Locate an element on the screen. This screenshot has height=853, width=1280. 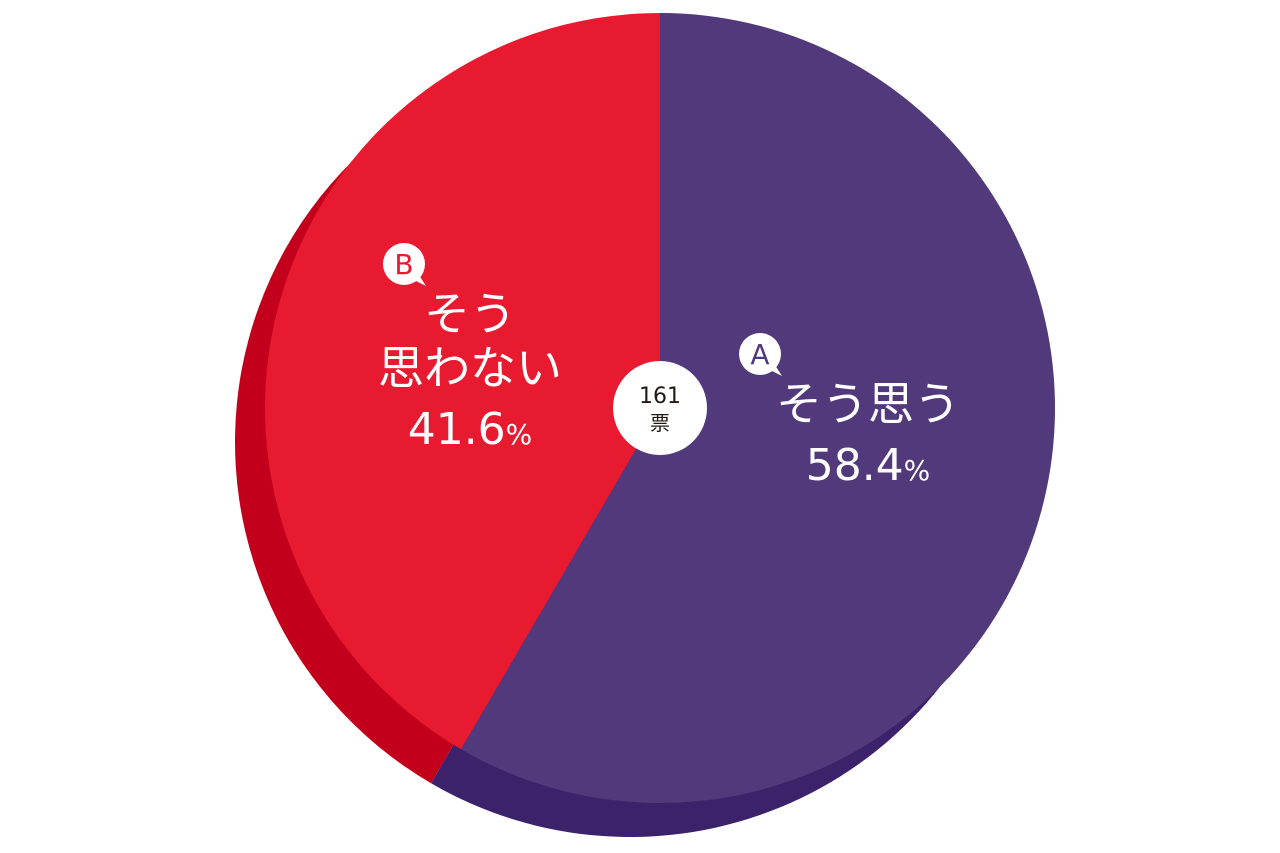
slice-b-label-line-2: 思わない is located at coordinates (470, 368).